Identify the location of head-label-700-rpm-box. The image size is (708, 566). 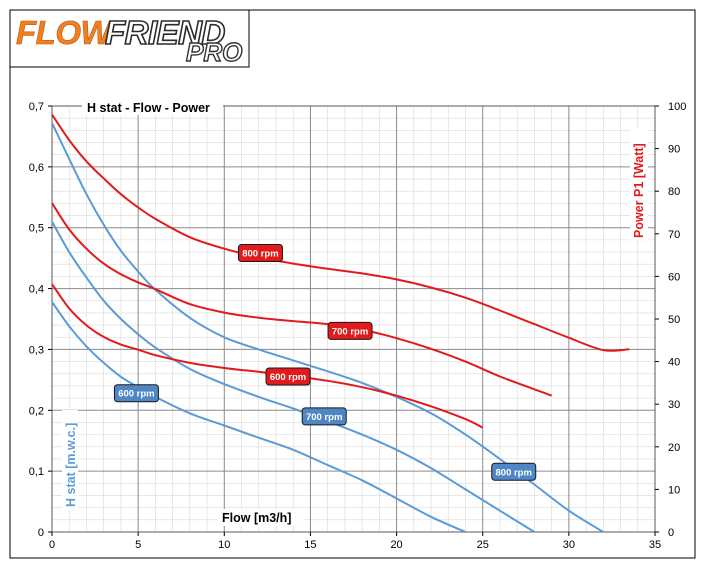
(324, 416).